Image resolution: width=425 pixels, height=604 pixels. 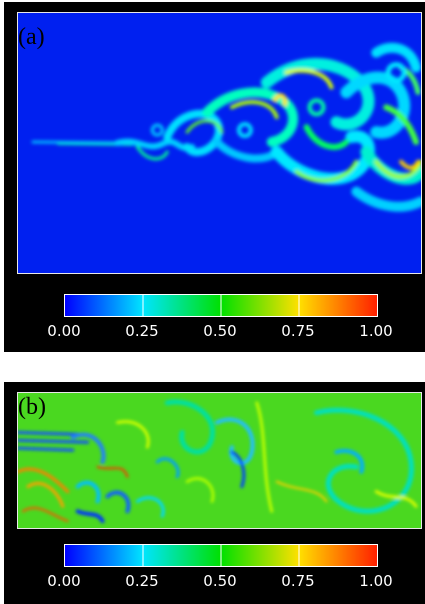 What do you see at coordinates (64, 581) in the screenshot?
I see `colorbar-b-tick-0: 0.00` at bounding box center [64, 581].